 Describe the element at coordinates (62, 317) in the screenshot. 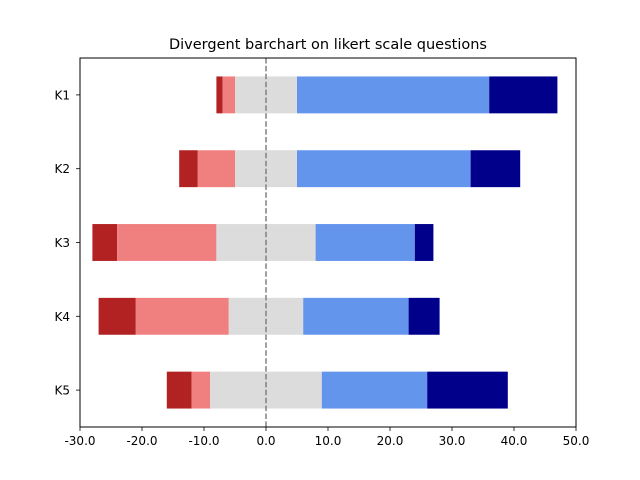

I see `y-tick-label: K4` at that location.